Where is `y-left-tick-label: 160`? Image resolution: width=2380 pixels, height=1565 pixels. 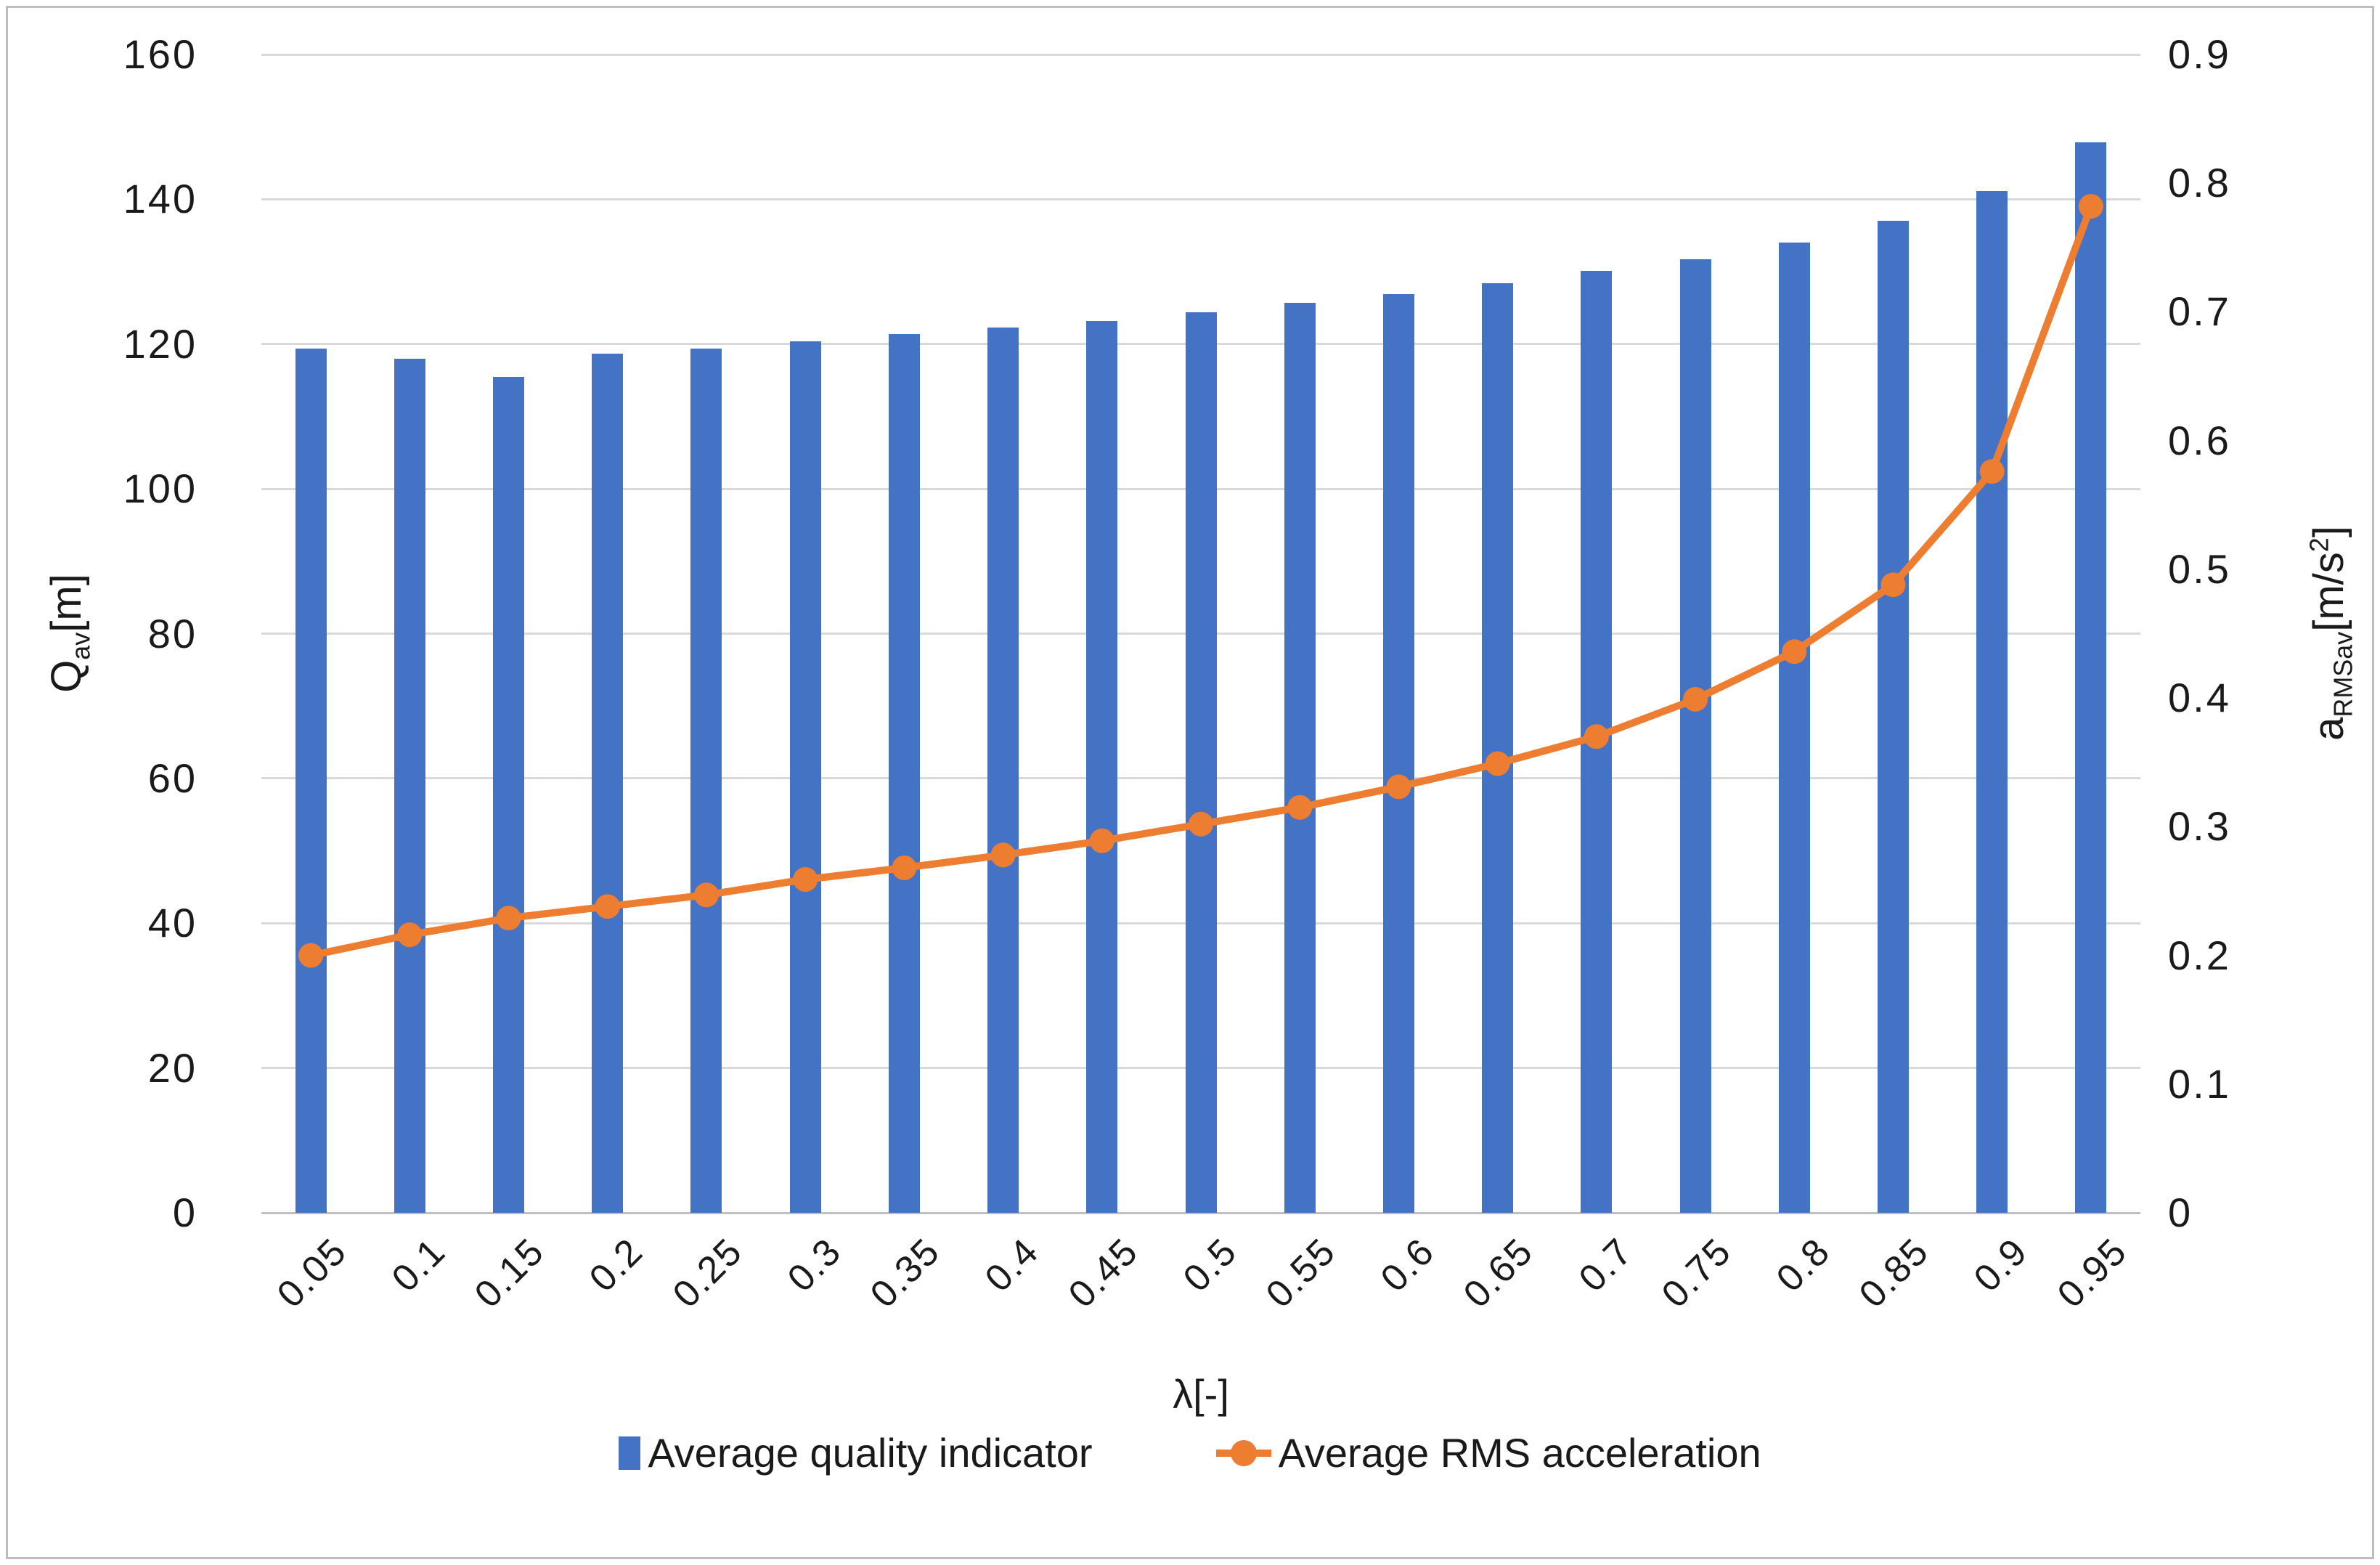
y-left-tick-label: 160 is located at coordinates (160, 54).